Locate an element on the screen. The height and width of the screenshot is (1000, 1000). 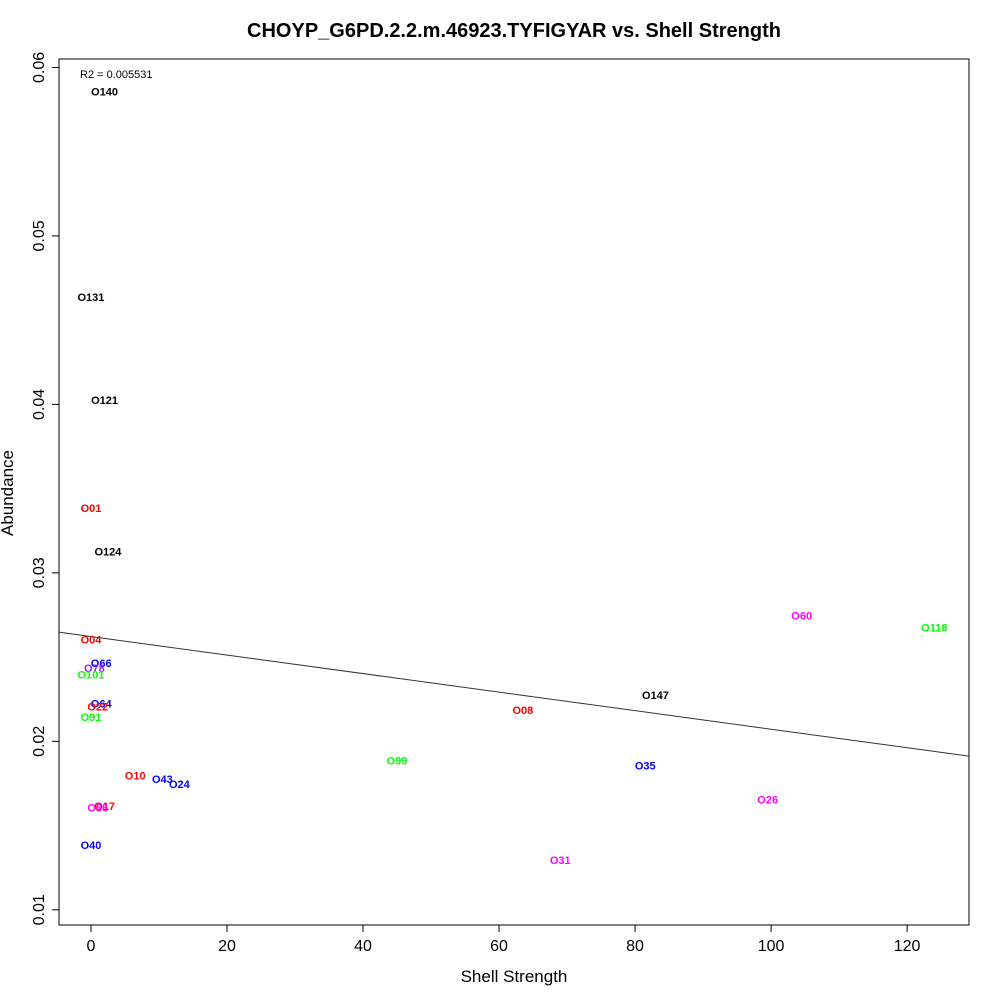
y-axis-label: Abundance is located at coordinates (8, 493).